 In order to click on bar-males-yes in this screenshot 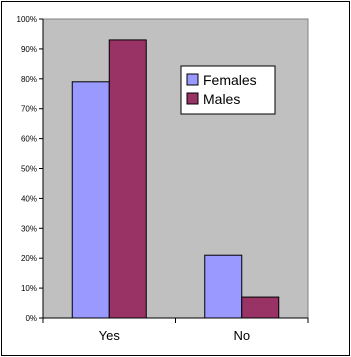, I will do `click(127, 179)`.